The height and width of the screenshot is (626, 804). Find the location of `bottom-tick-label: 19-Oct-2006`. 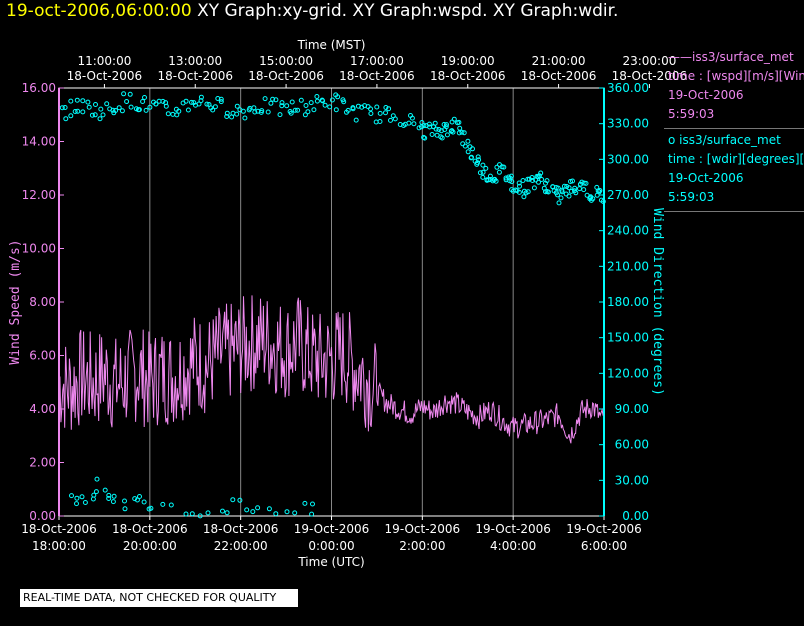

bottom-tick-label: 19-Oct-2006 is located at coordinates (604, 529).